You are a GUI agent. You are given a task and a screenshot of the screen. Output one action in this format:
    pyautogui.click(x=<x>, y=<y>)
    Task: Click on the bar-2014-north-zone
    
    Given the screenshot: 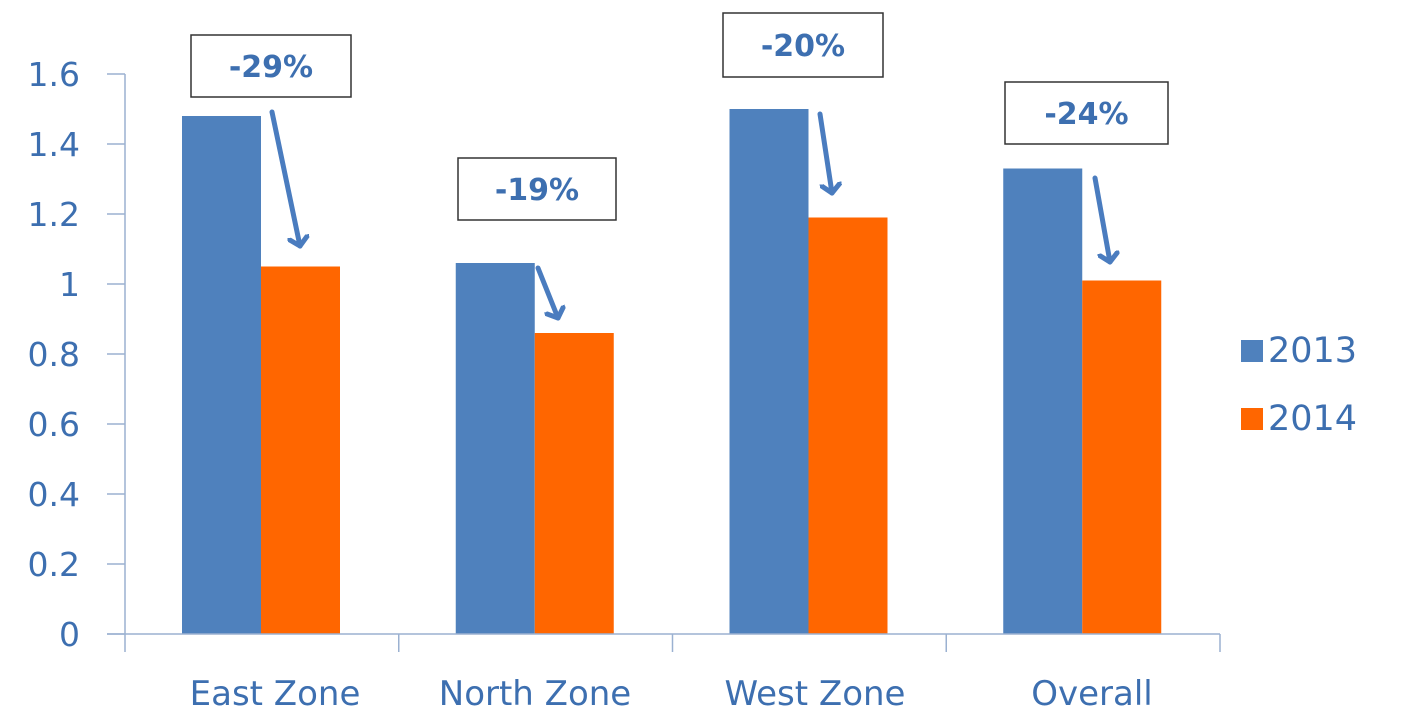 What is the action you would take?
    pyautogui.click(x=574, y=483)
    